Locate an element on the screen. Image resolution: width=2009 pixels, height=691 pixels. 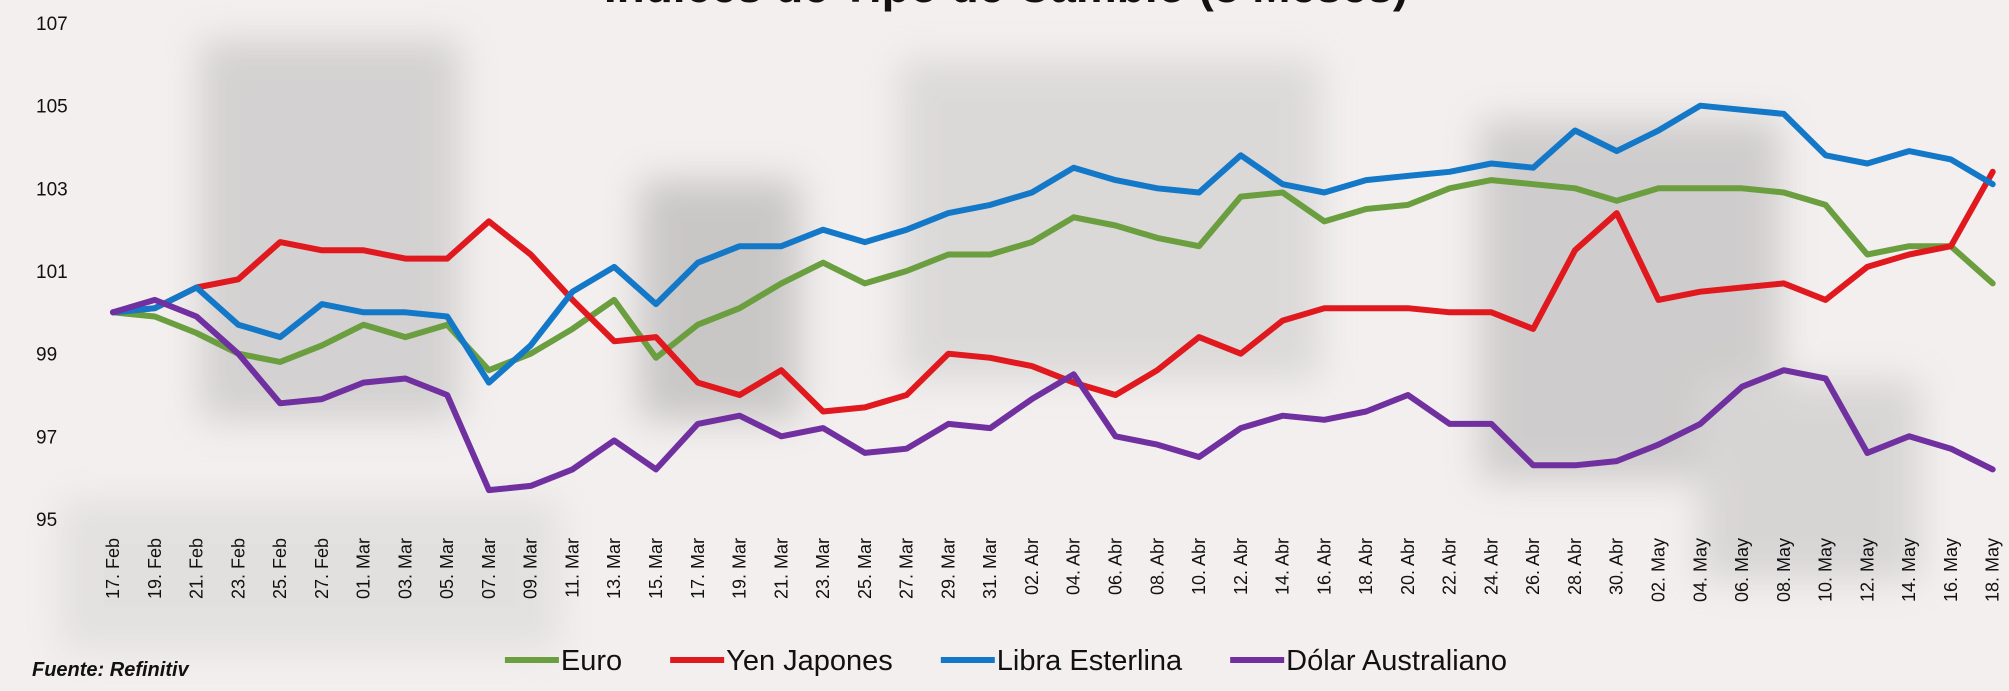
x-tick-label: 01. Mar is located at coordinates (364, 568).